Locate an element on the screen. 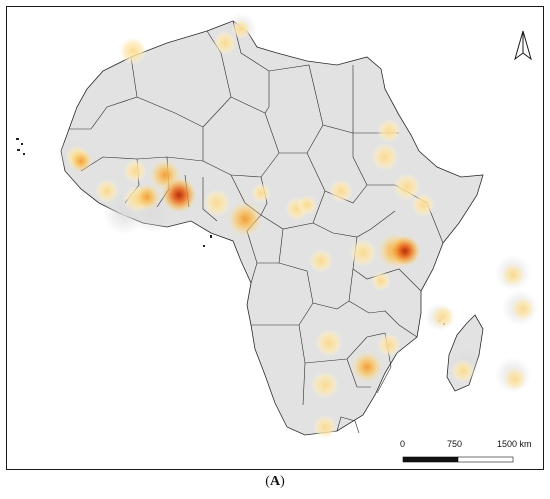  caption-open-paren: ( is located at coordinates (267, 481).